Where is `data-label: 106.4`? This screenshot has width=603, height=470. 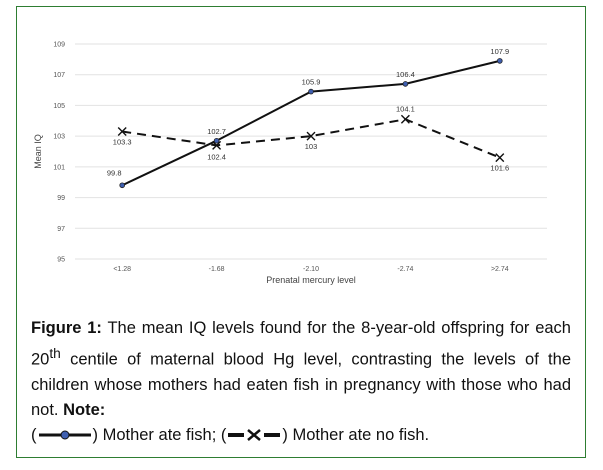 data-label: 106.4 is located at coordinates (405, 74).